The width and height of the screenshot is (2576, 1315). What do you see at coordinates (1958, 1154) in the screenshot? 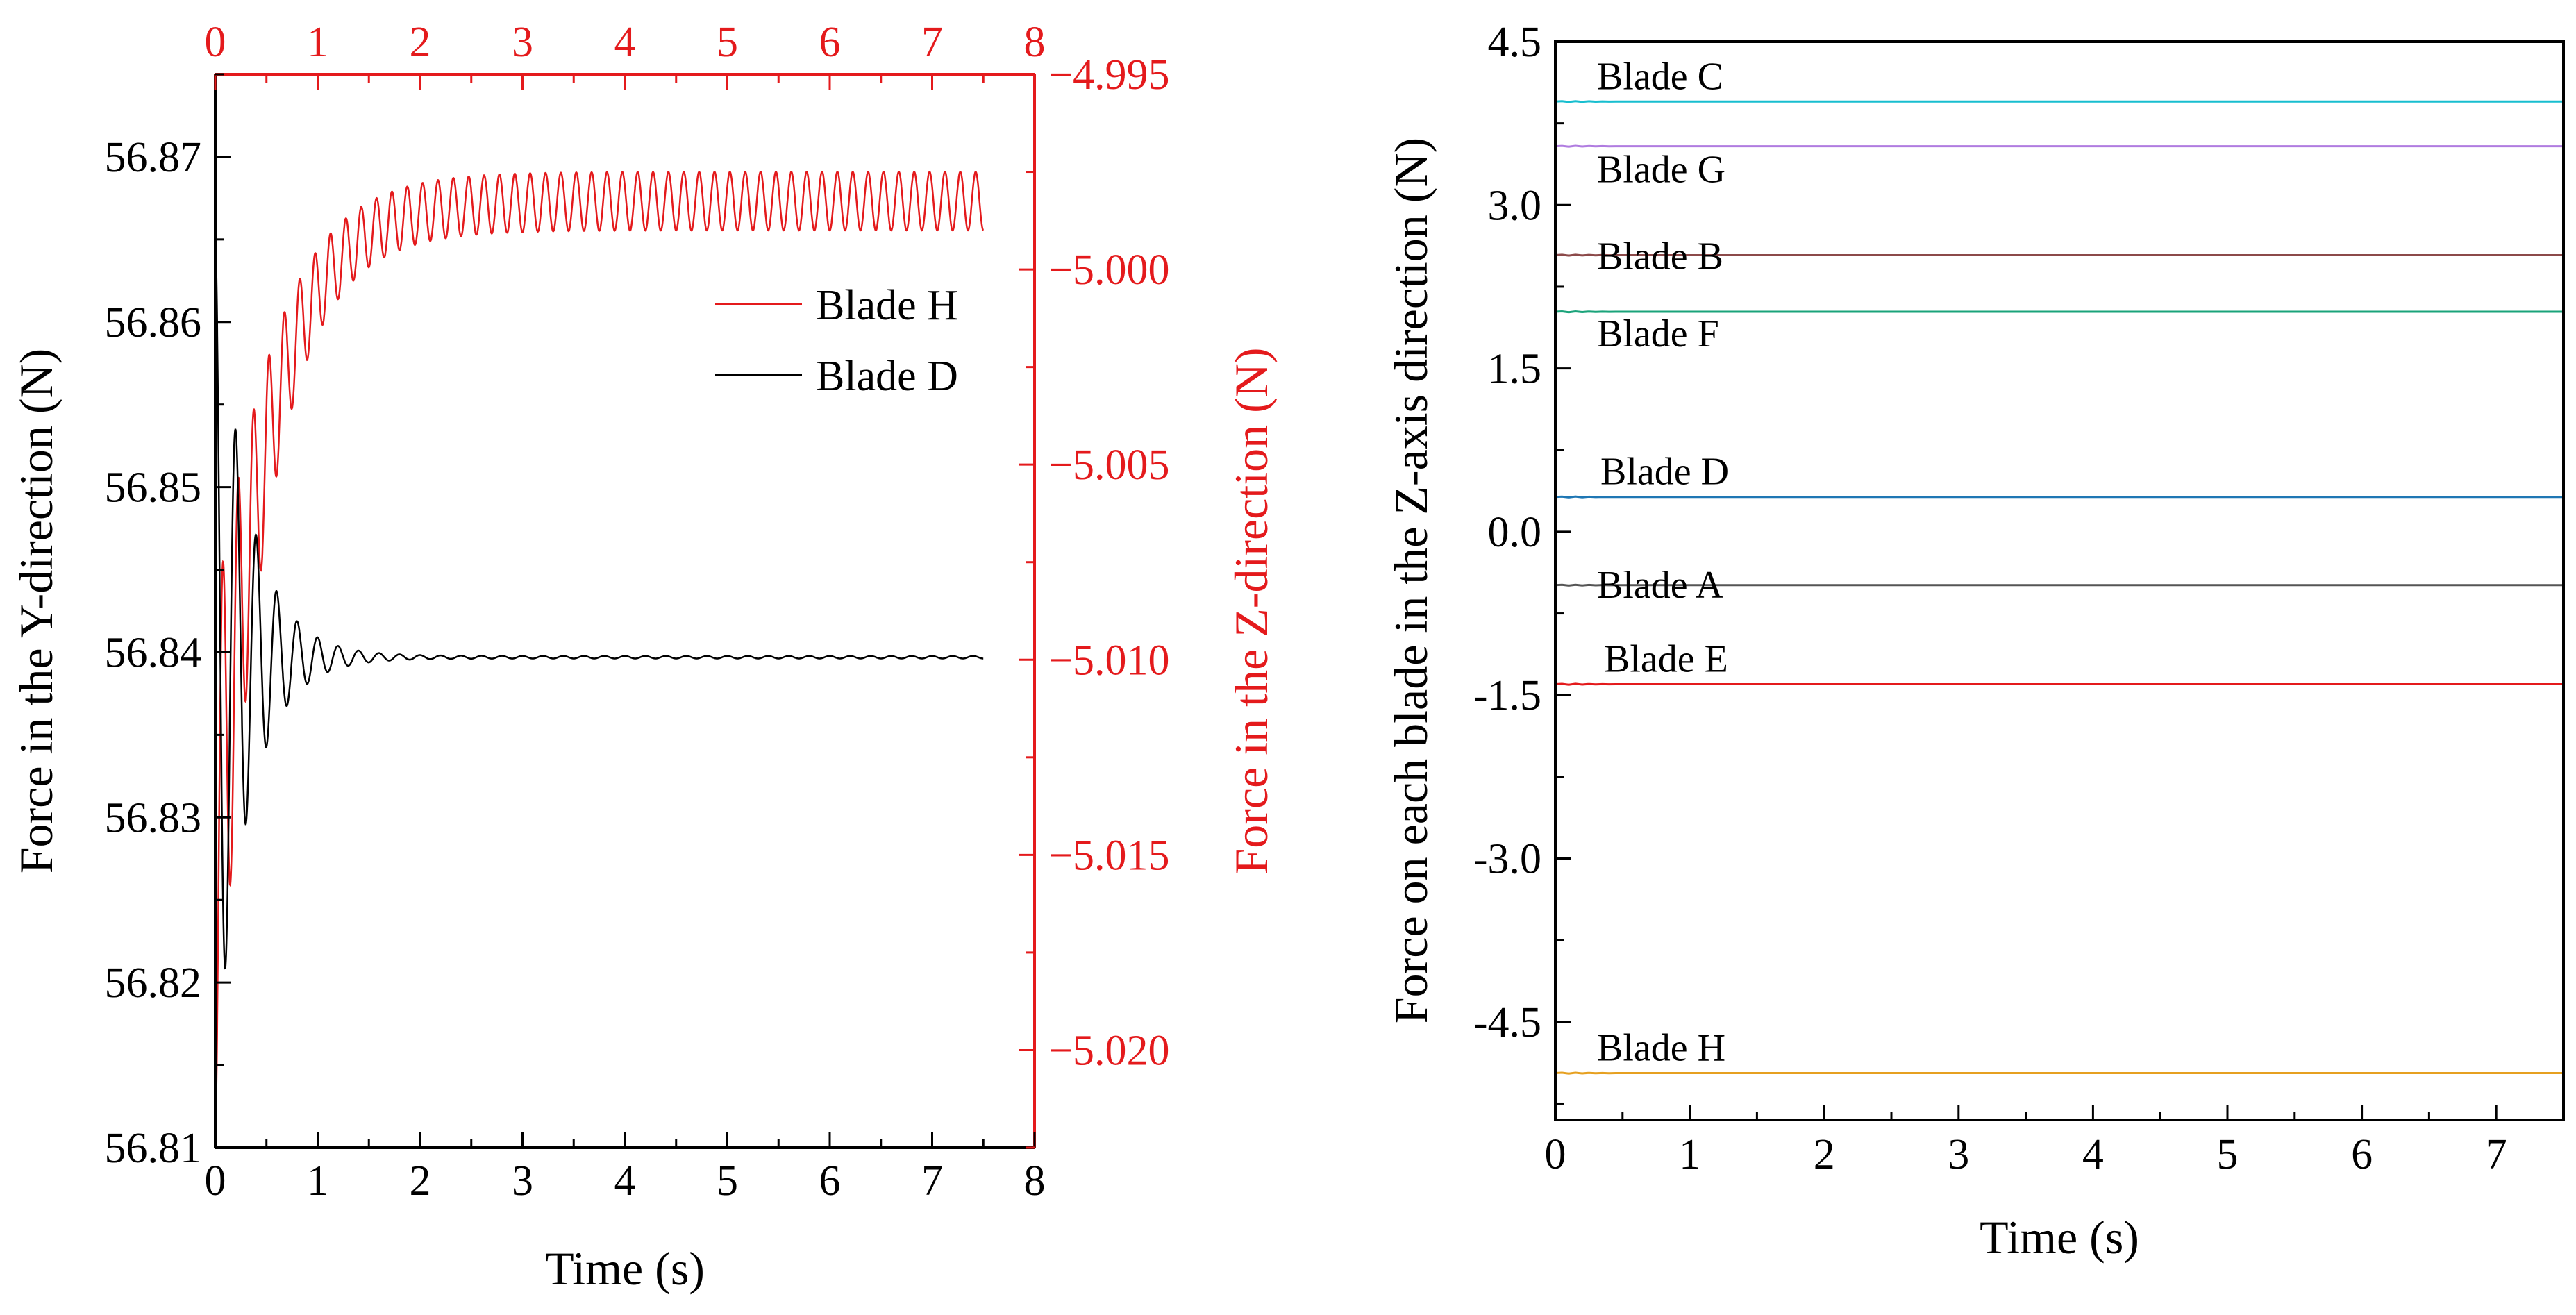
I see `right-x-tick-label: 3` at bounding box center [1958, 1154].